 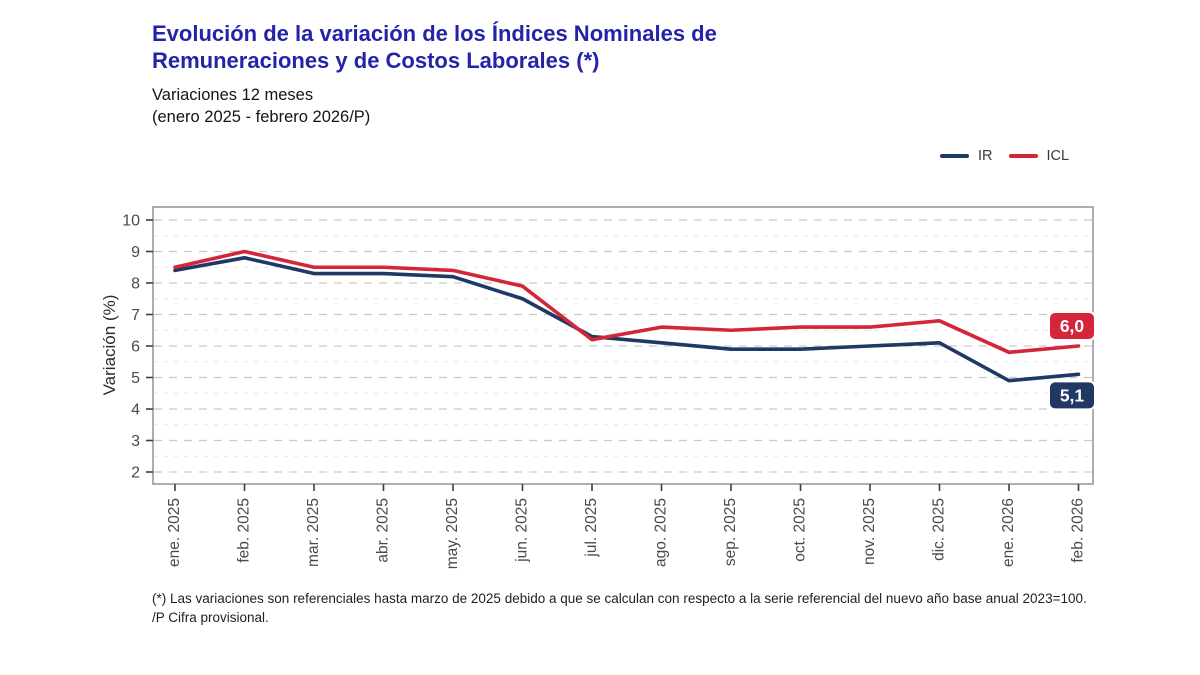 What do you see at coordinates (730, 532) in the screenshot?
I see `x-tick-label: sep. 2025` at bounding box center [730, 532].